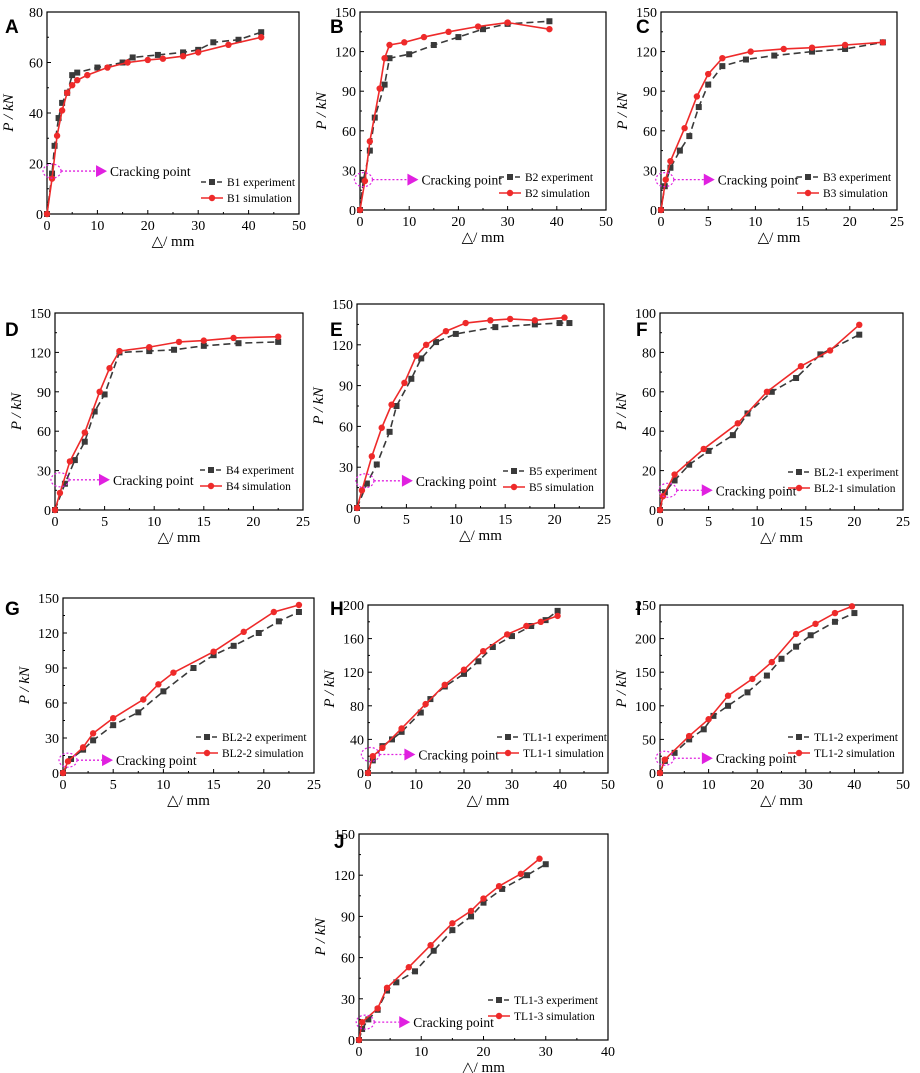  I want to click on simulation-line, so click(460, 412).